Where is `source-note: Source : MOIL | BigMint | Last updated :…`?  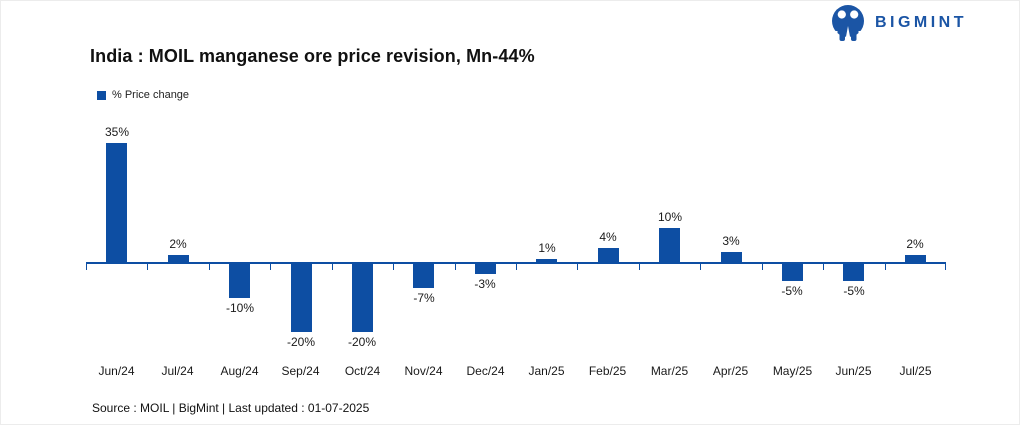 source-note: Source : MOIL | BigMint | Last updated :… is located at coordinates (231, 408).